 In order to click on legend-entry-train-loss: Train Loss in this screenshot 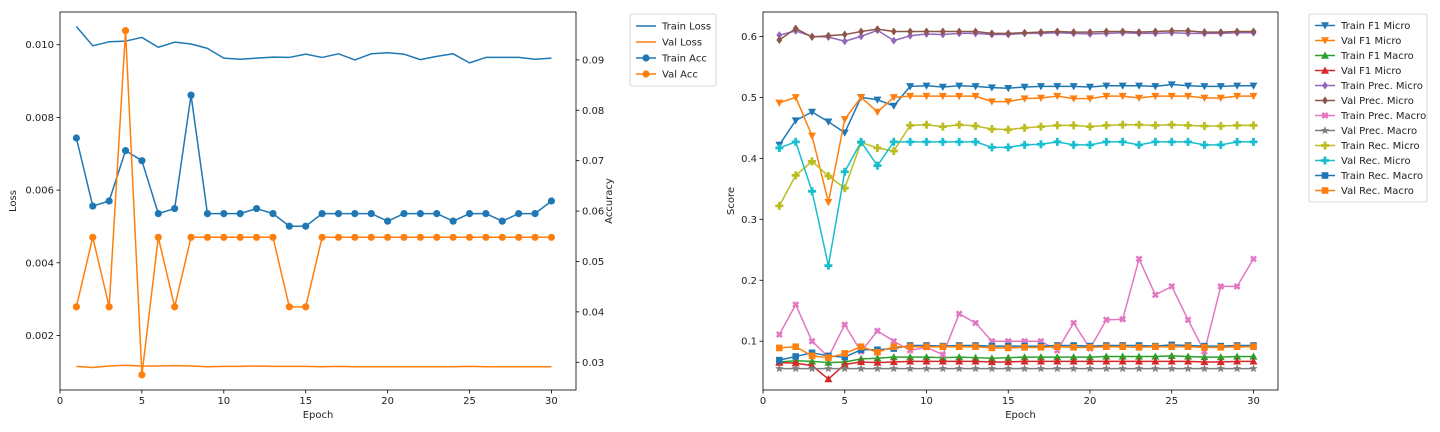, I will do `click(673, 27)`.